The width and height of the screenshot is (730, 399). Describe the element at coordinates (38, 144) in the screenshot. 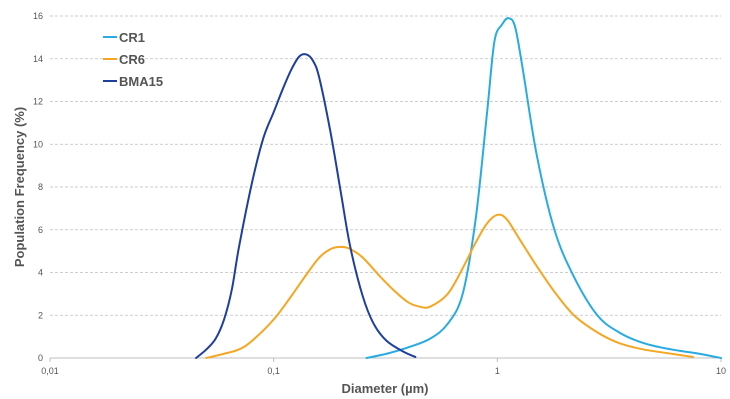

I see `y-tick-label: 10` at that location.